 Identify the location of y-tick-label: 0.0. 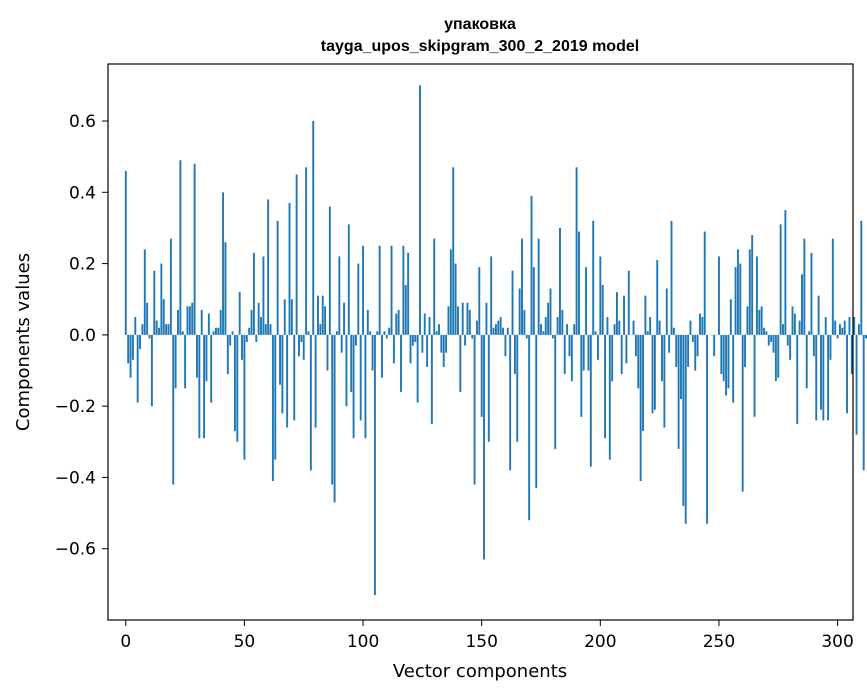
(82, 336).